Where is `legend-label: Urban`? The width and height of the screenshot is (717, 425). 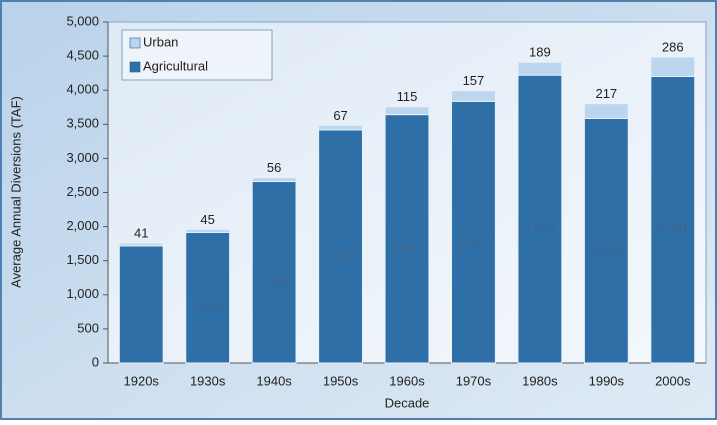 legend-label: Urban is located at coordinates (160, 41).